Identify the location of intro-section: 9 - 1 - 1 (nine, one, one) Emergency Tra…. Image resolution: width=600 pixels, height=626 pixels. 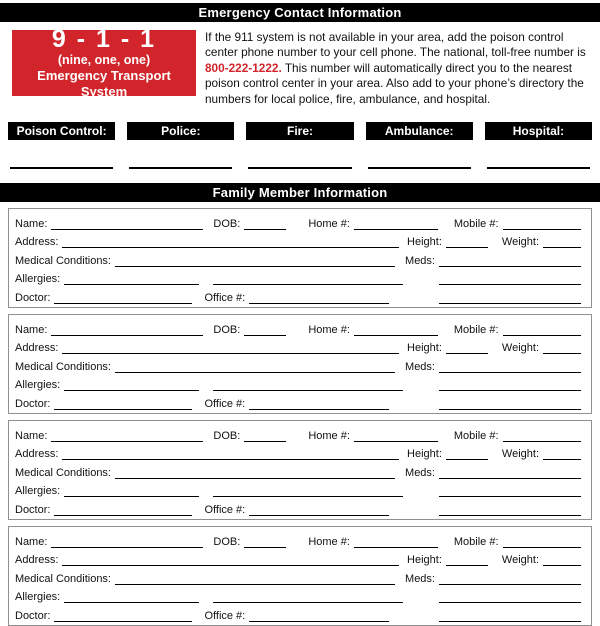
(301, 66).